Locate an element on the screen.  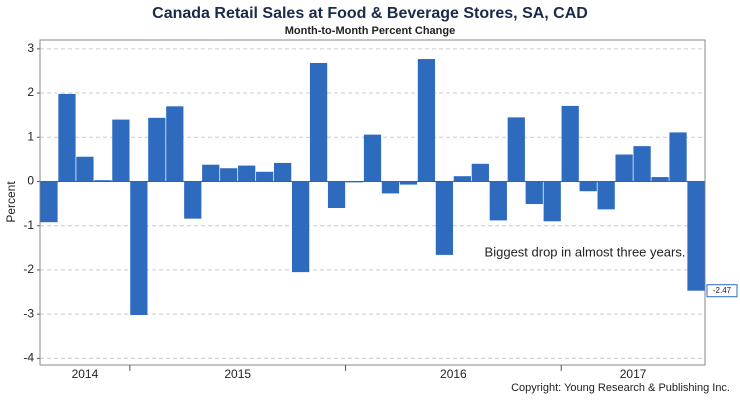
y-tick-label: 1 is located at coordinates (30, 136).